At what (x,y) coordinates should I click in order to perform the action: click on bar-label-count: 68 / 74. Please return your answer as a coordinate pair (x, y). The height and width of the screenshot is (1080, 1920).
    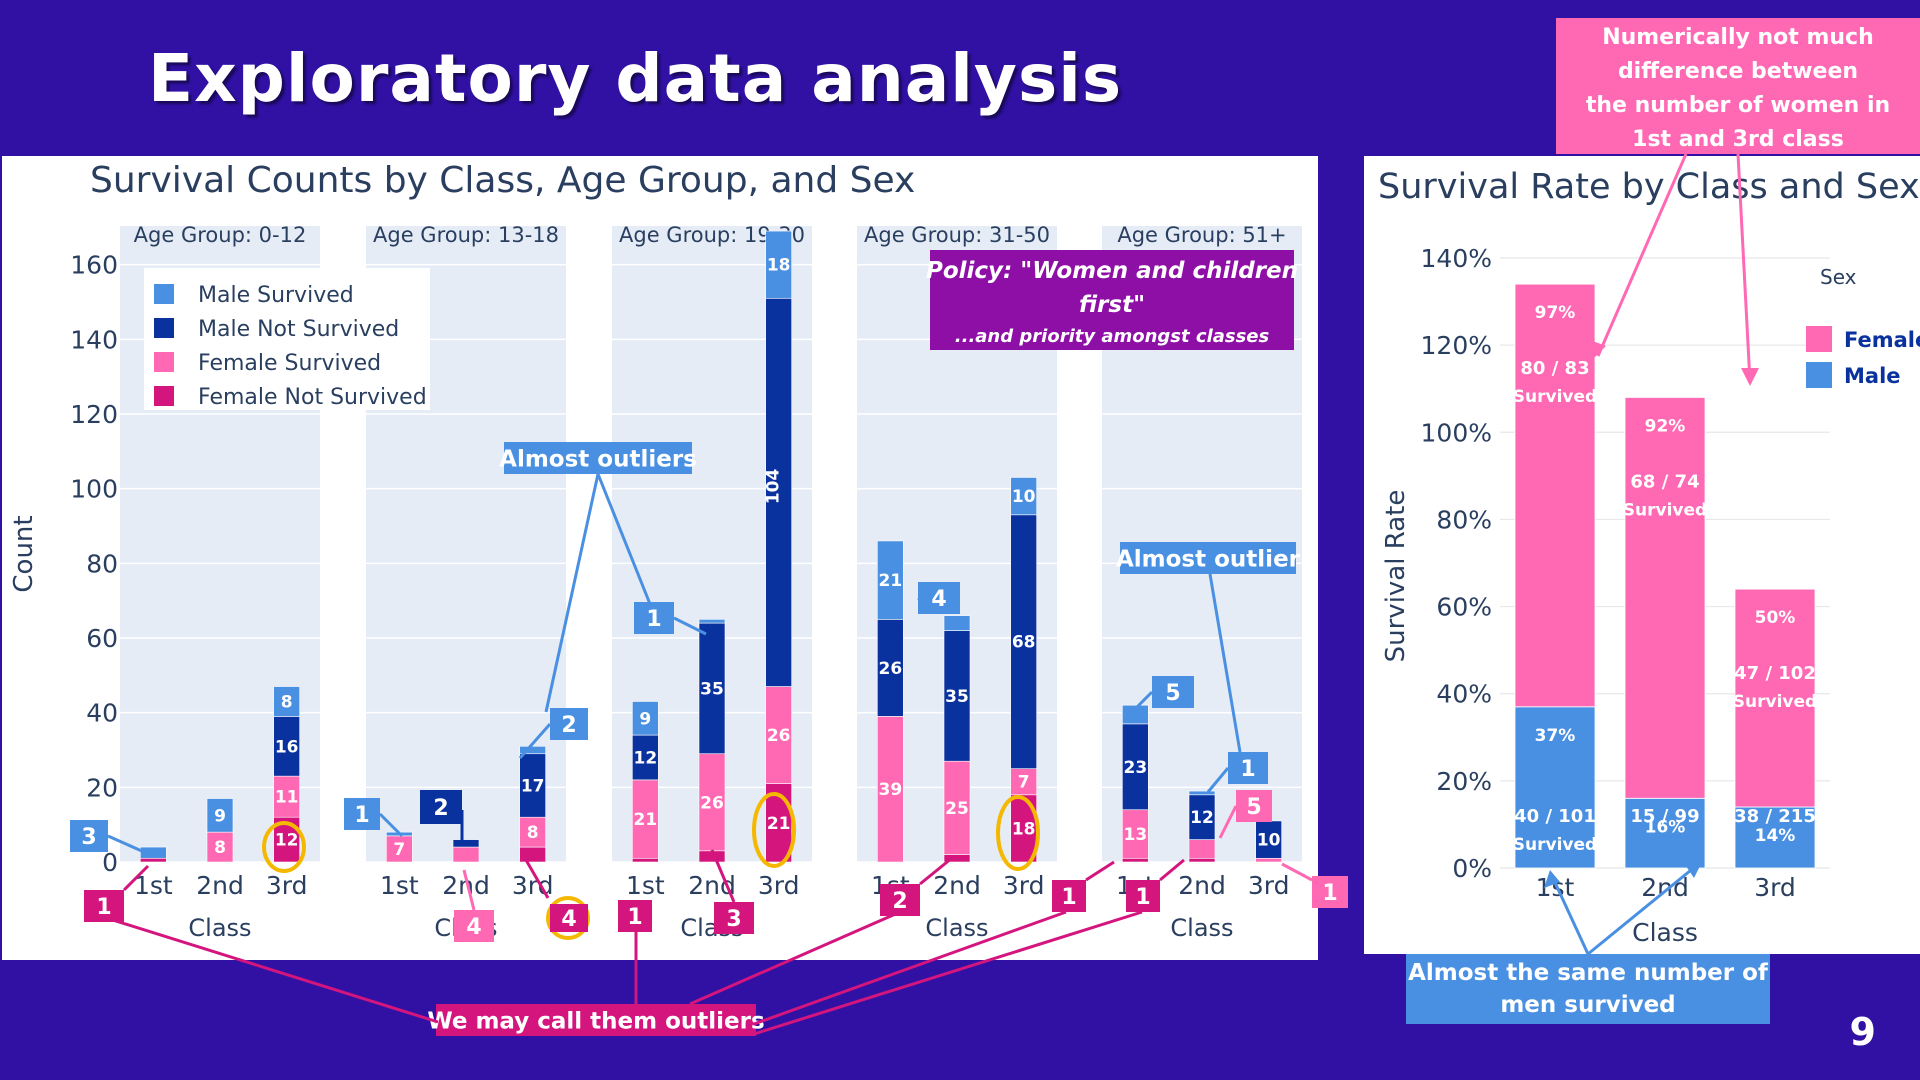
    Looking at the image, I should click on (1664, 481).